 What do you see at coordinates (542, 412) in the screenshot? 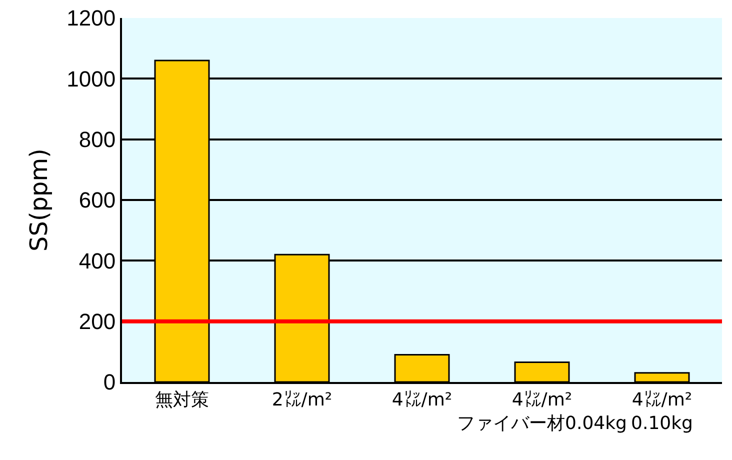
I see `x-tick-label: 4㍑/m² ファイバー材0.04kg` at bounding box center [542, 412].